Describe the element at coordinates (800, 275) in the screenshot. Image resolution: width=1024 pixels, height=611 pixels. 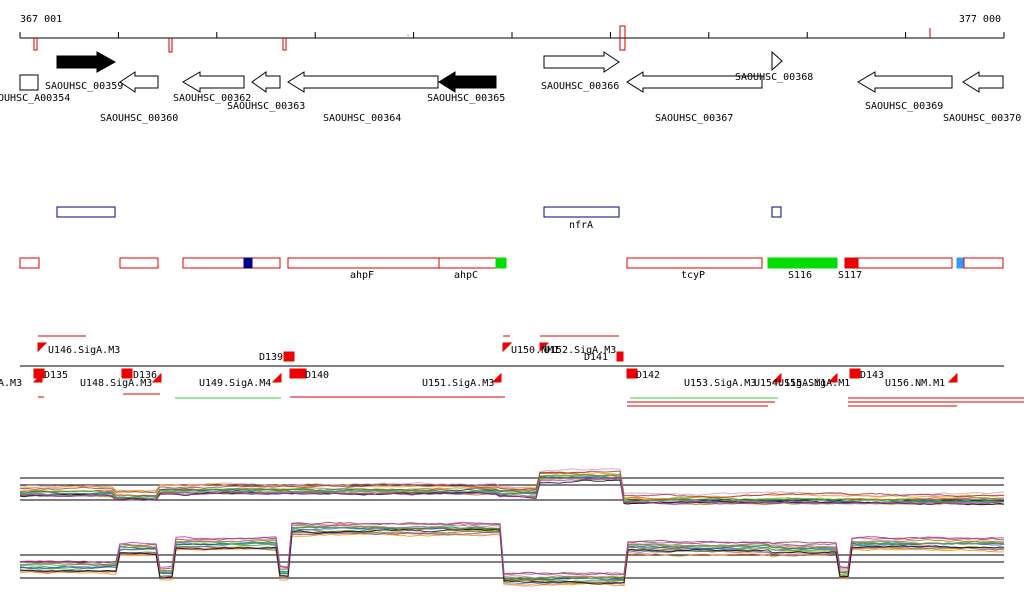
I see `feature-label: S116` at that location.